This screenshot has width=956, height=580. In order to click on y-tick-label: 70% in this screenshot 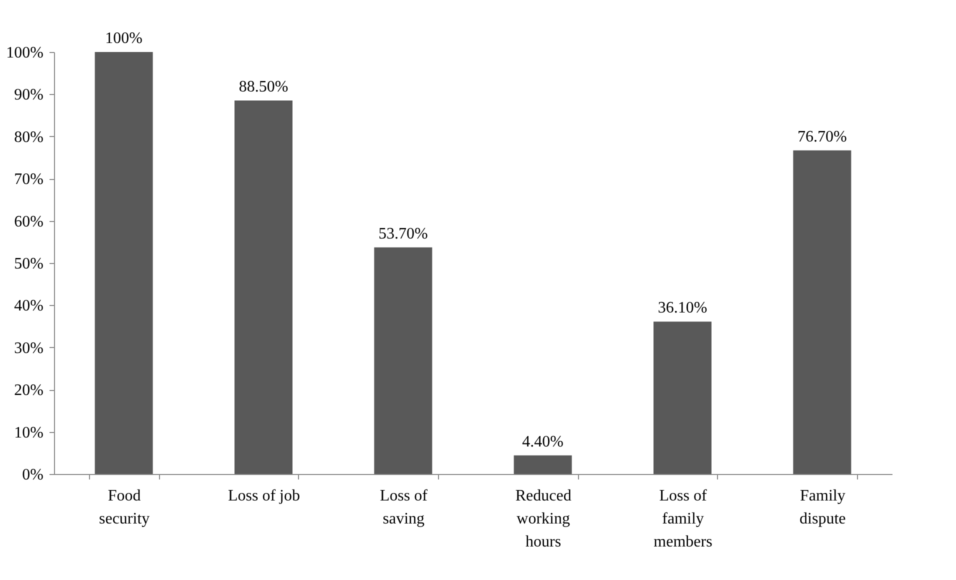, I will do `click(29, 179)`.